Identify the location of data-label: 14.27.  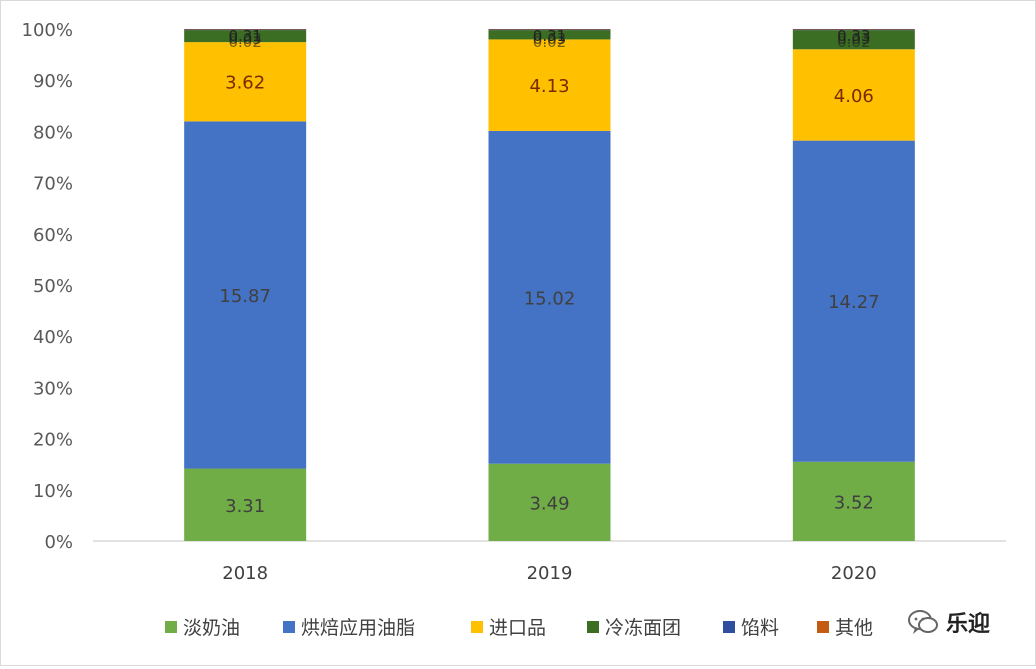
(854, 302).